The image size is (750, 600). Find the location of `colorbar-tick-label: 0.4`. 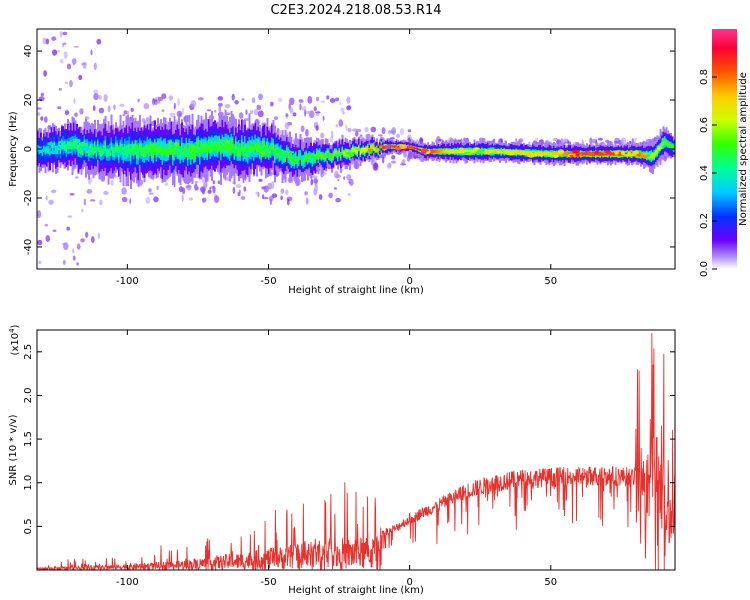

colorbar-tick-label: 0.4 is located at coordinates (704, 173).